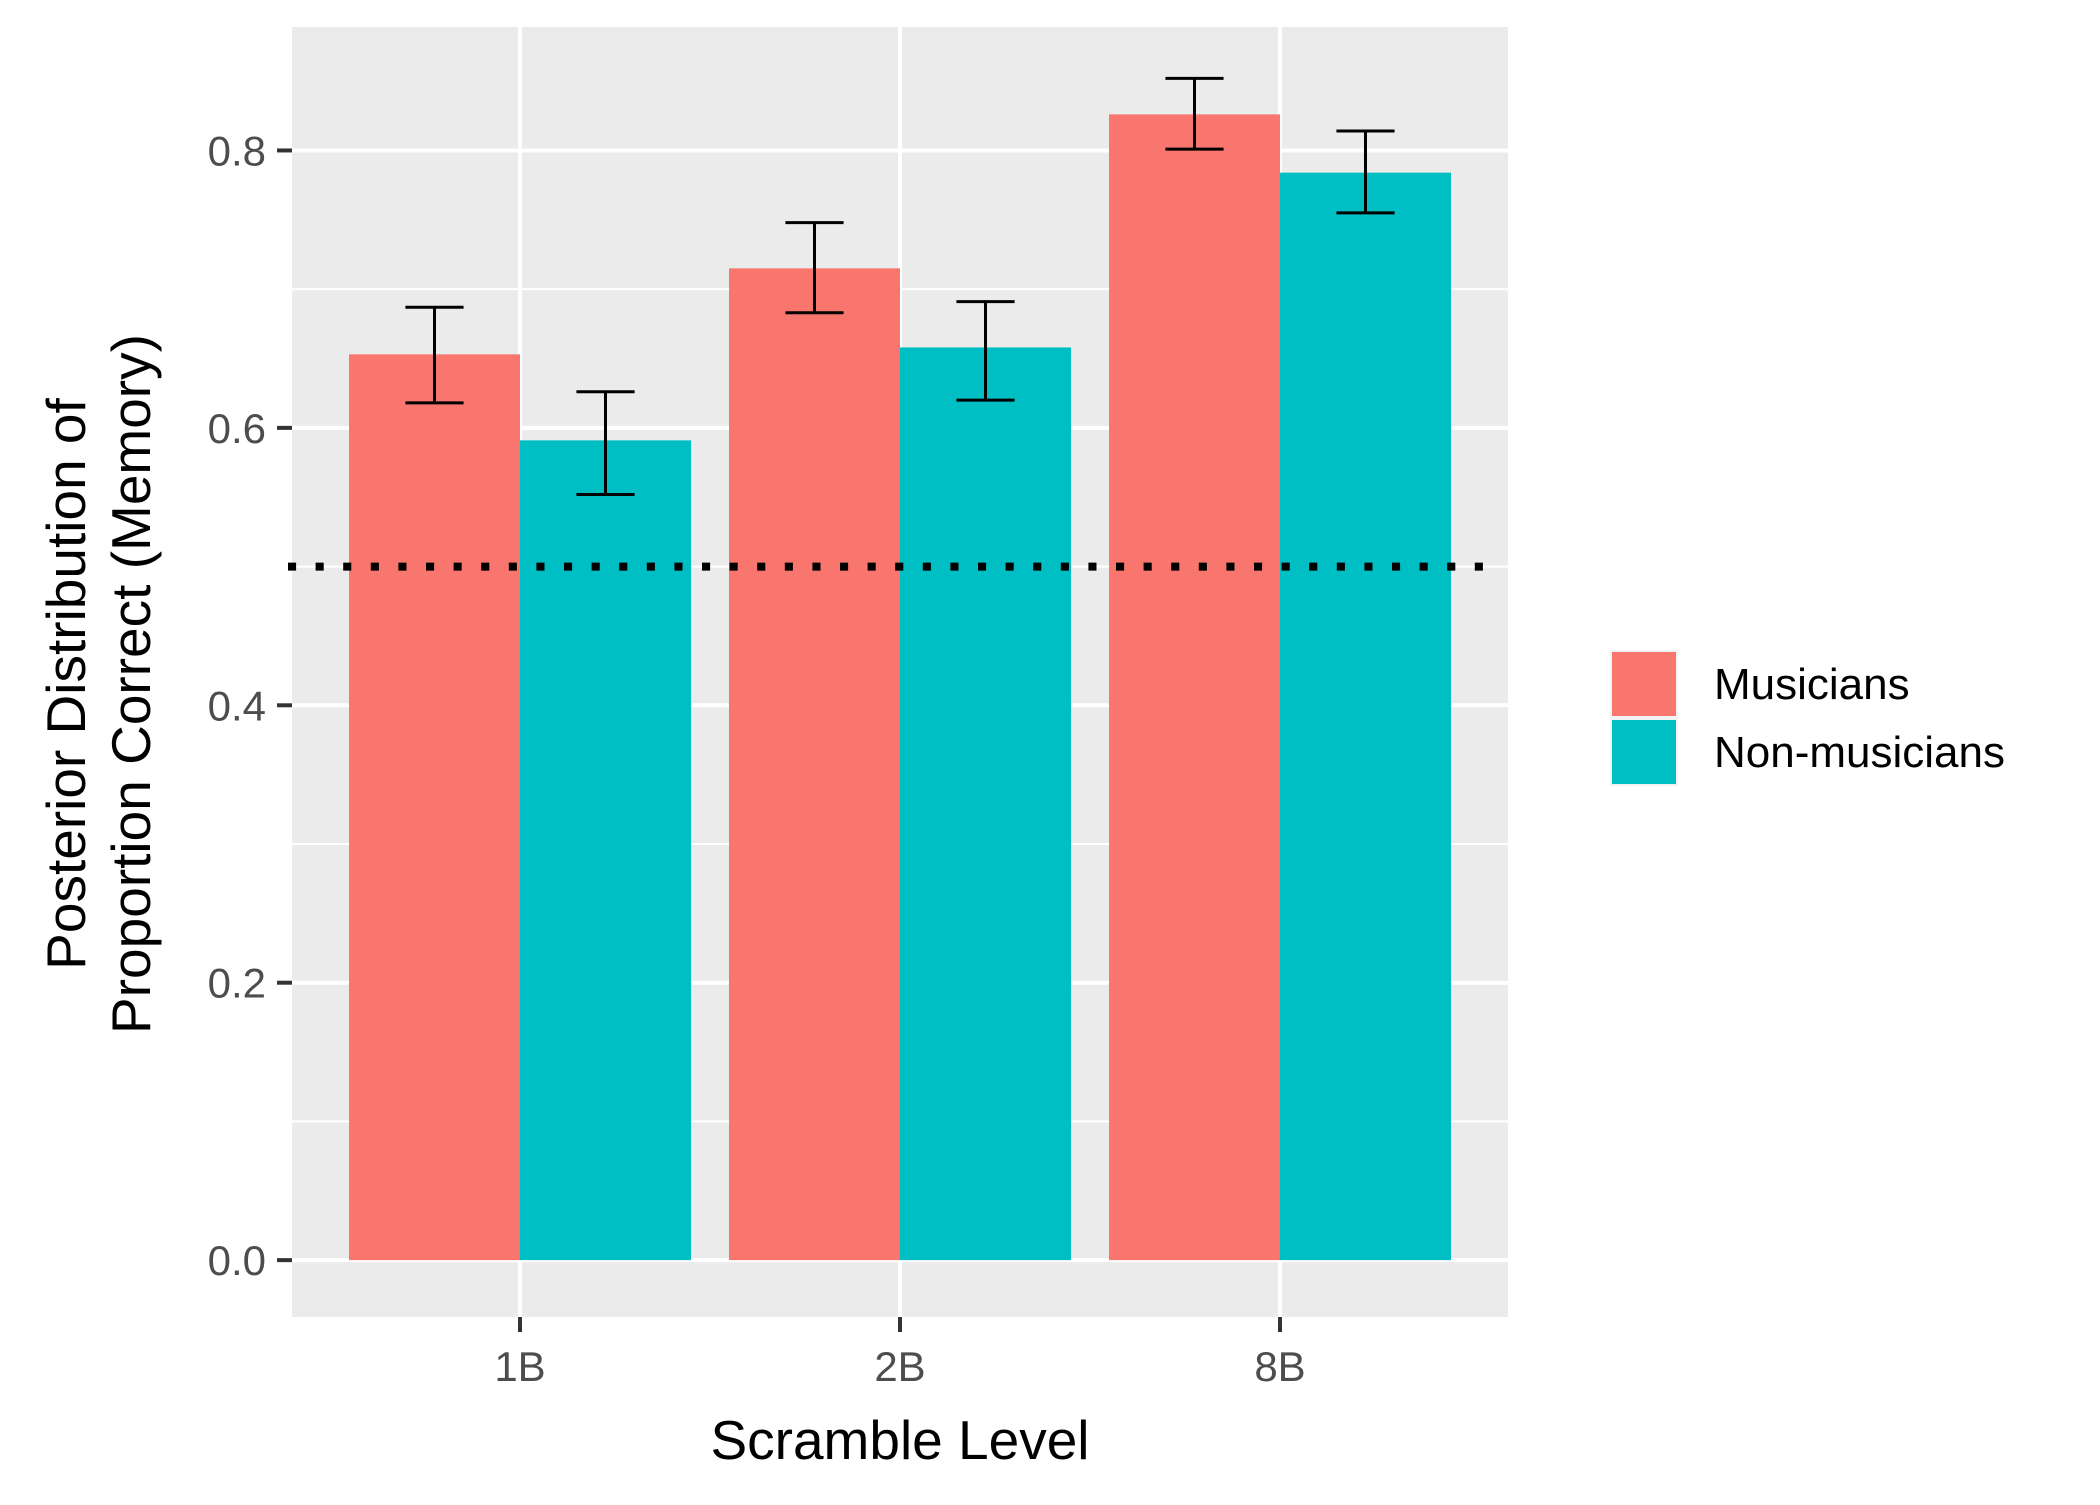 The width and height of the screenshot is (2100, 1505). Describe the element at coordinates (985, 804) in the screenshot. I see `bar-non-musicians-2b` at that location.